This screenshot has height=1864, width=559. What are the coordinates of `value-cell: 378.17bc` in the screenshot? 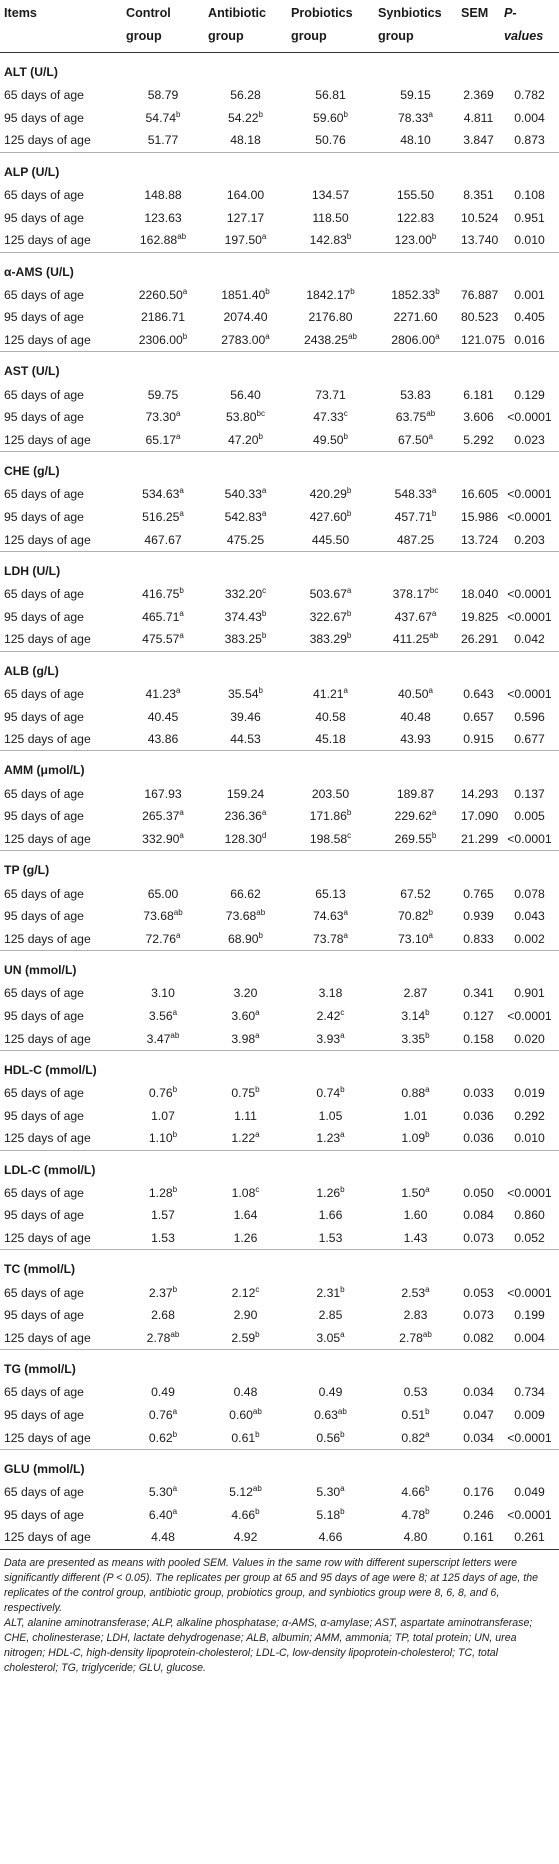 It's located at (415, 594).